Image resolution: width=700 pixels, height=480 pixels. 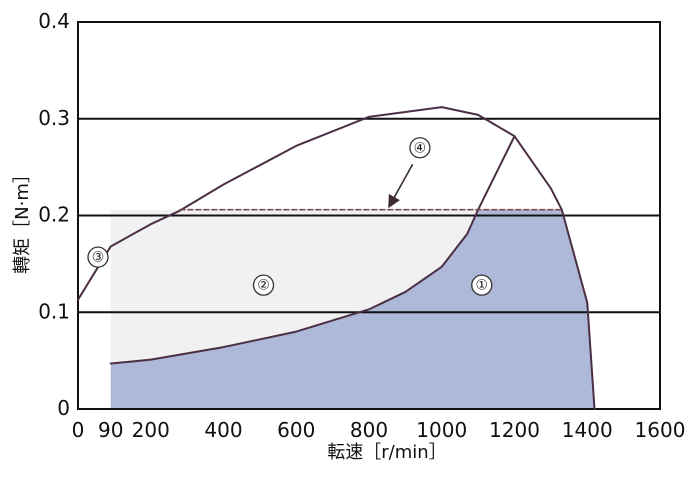 What do you see at coordinates (441, 430) in the screenshot?
I see `x-tick-label-6: 1000` at bounding box center [441, 430].